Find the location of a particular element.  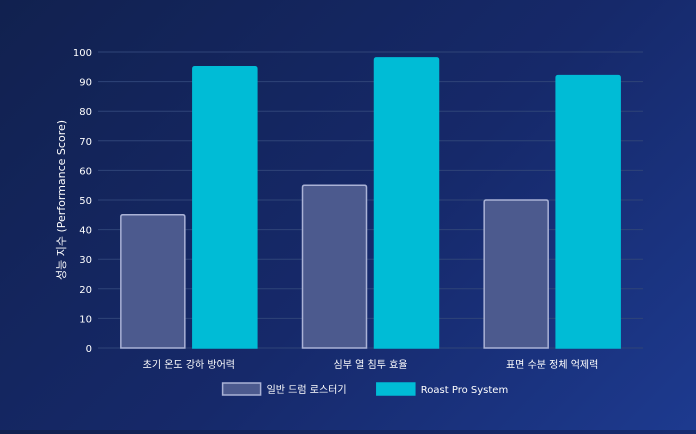

legend-label: 일반 드럼 로스터기 is located at coordinates (307, 389).